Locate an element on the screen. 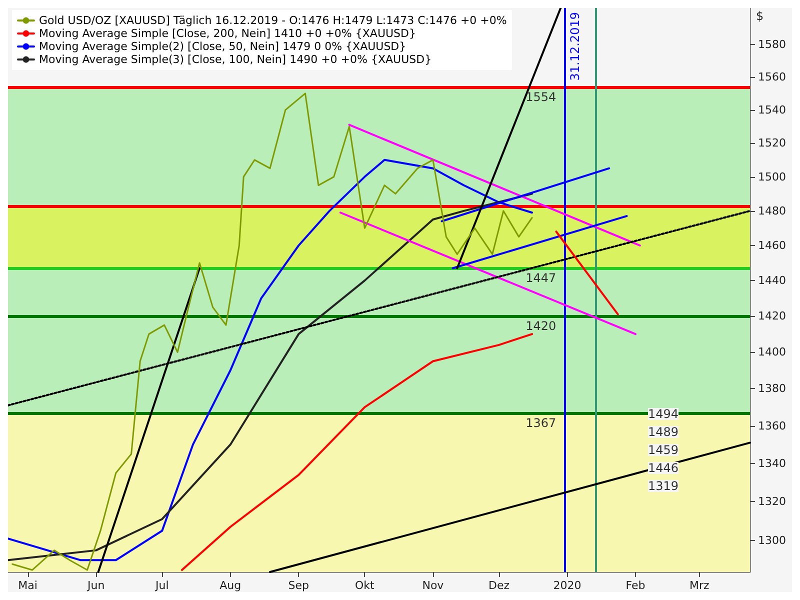 This screenshot has width=800, height=600. y-tick-label: 1340 is located at coordinates (772, 463).